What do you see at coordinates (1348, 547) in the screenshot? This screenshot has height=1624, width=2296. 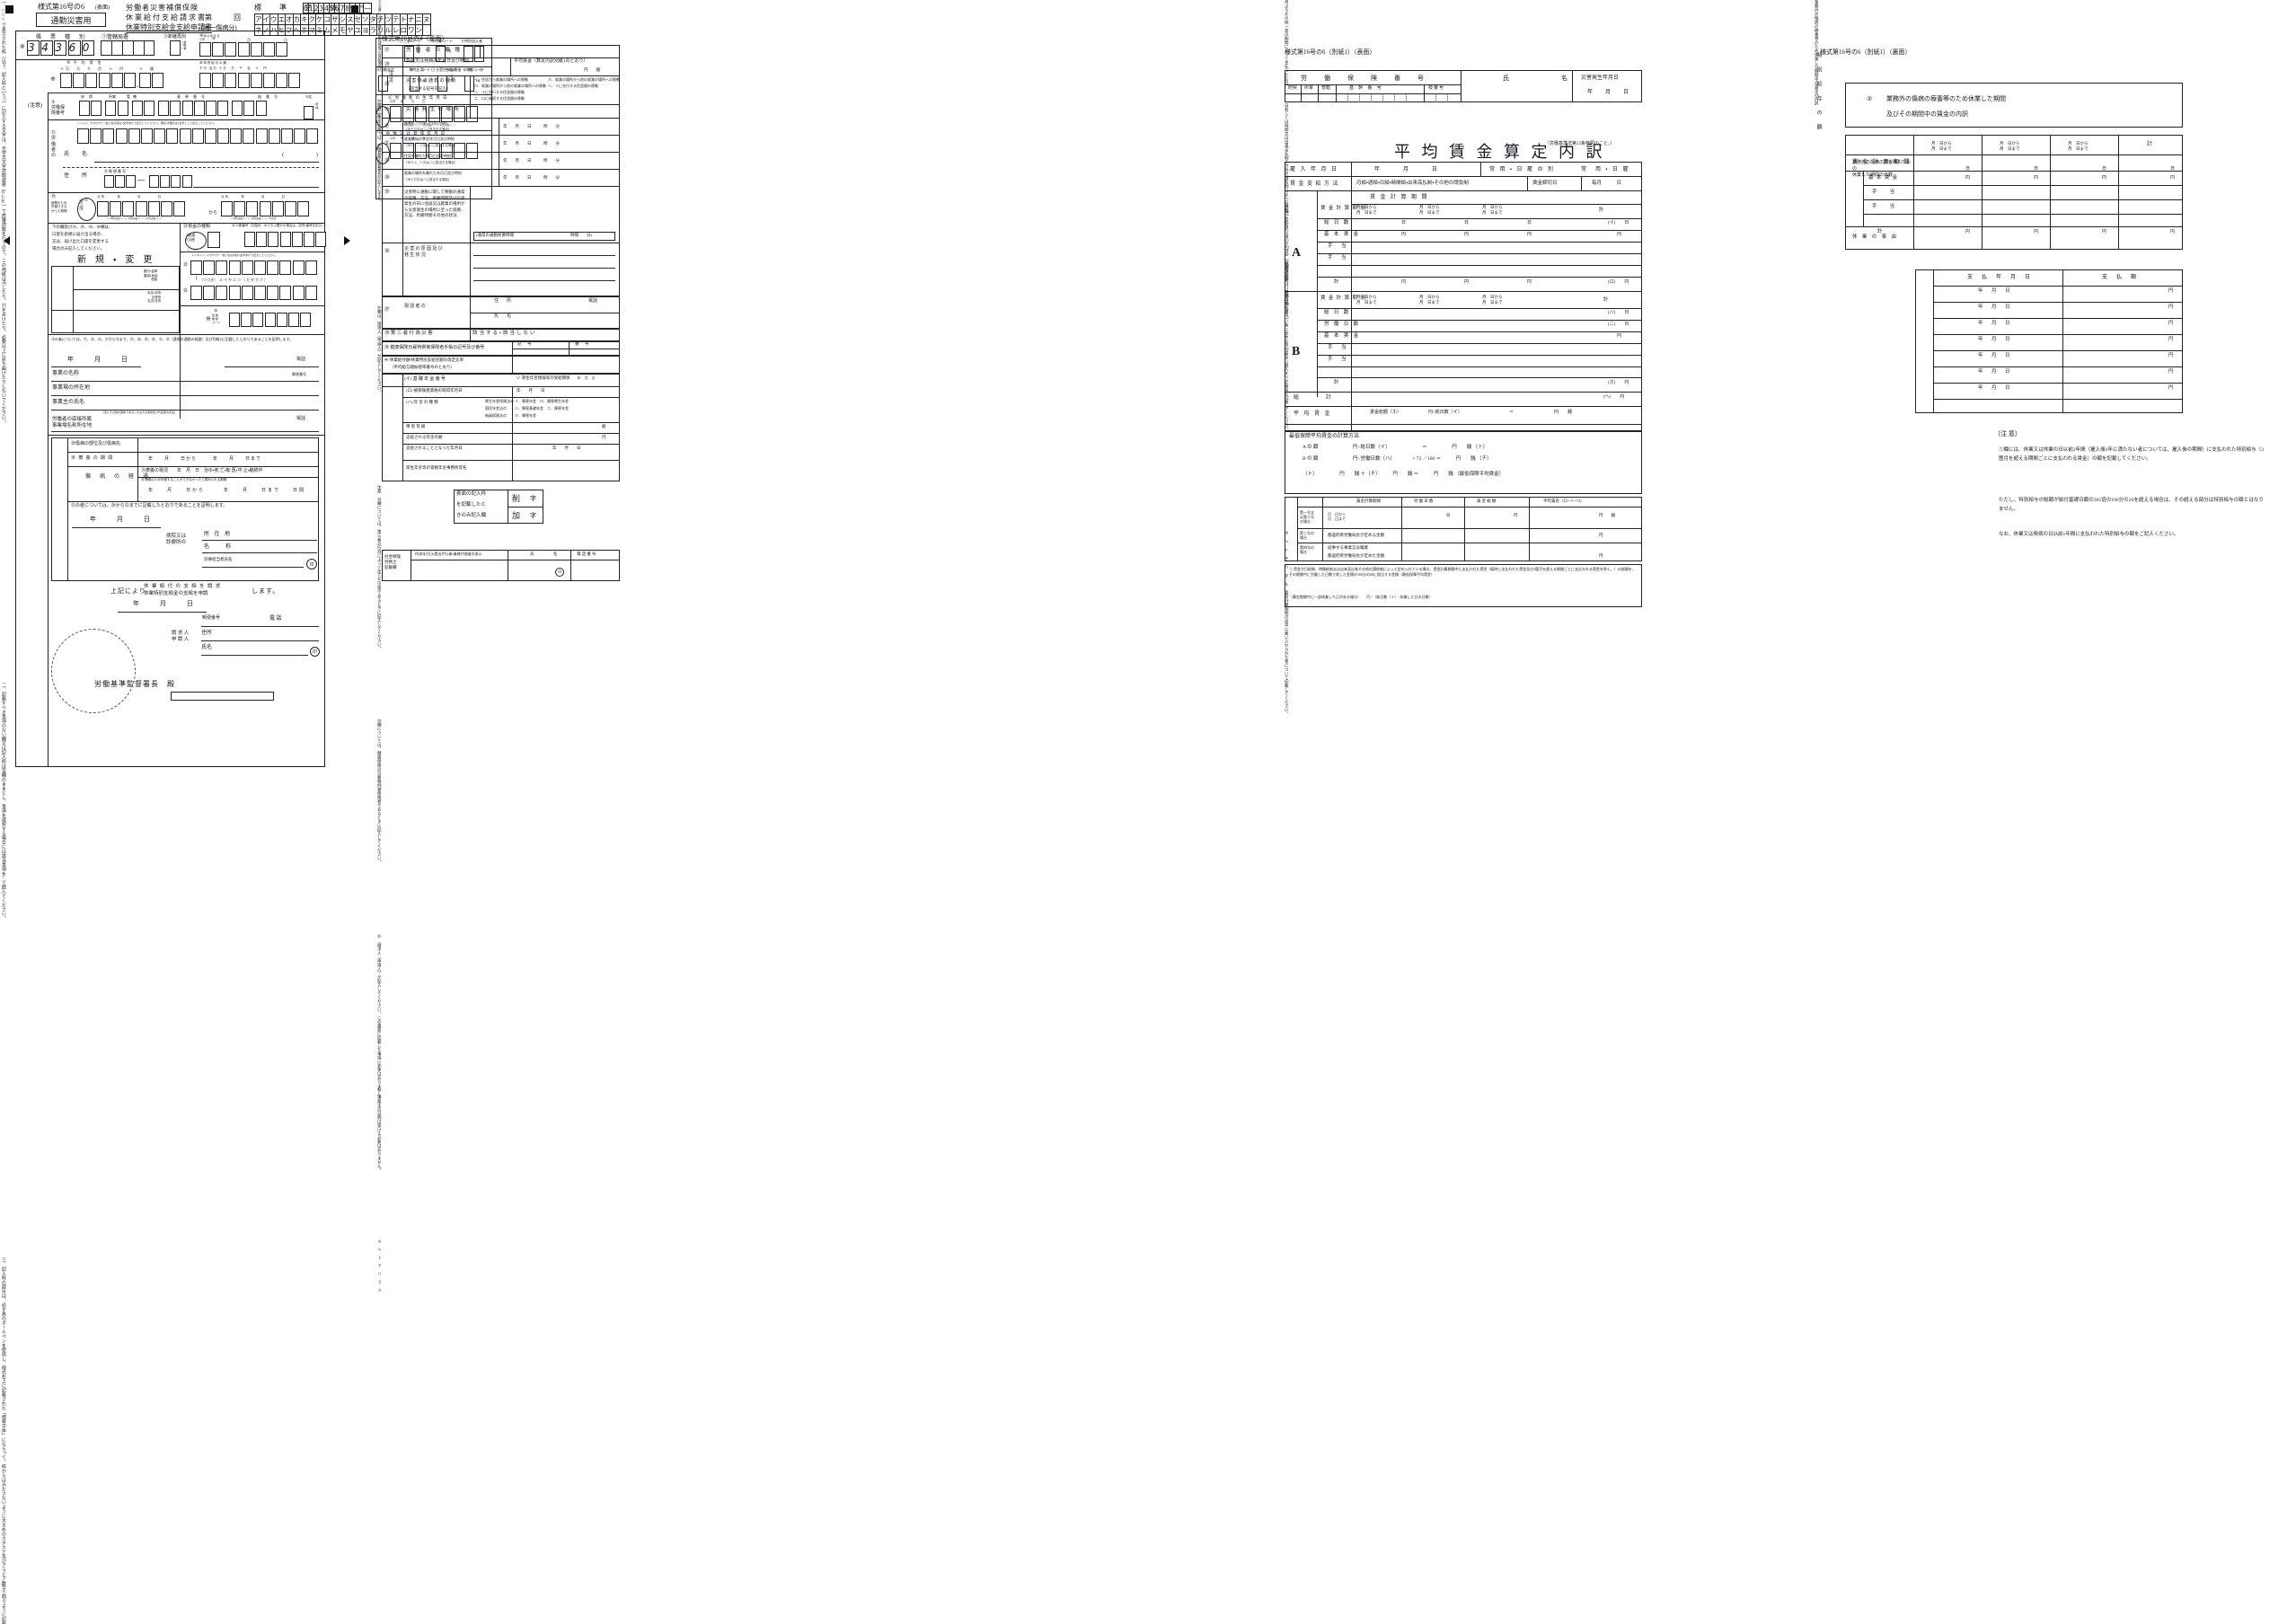 I see `sheet3-daily-r3-value: 従事する事業又は職業` at bounding box center [1348, 547].